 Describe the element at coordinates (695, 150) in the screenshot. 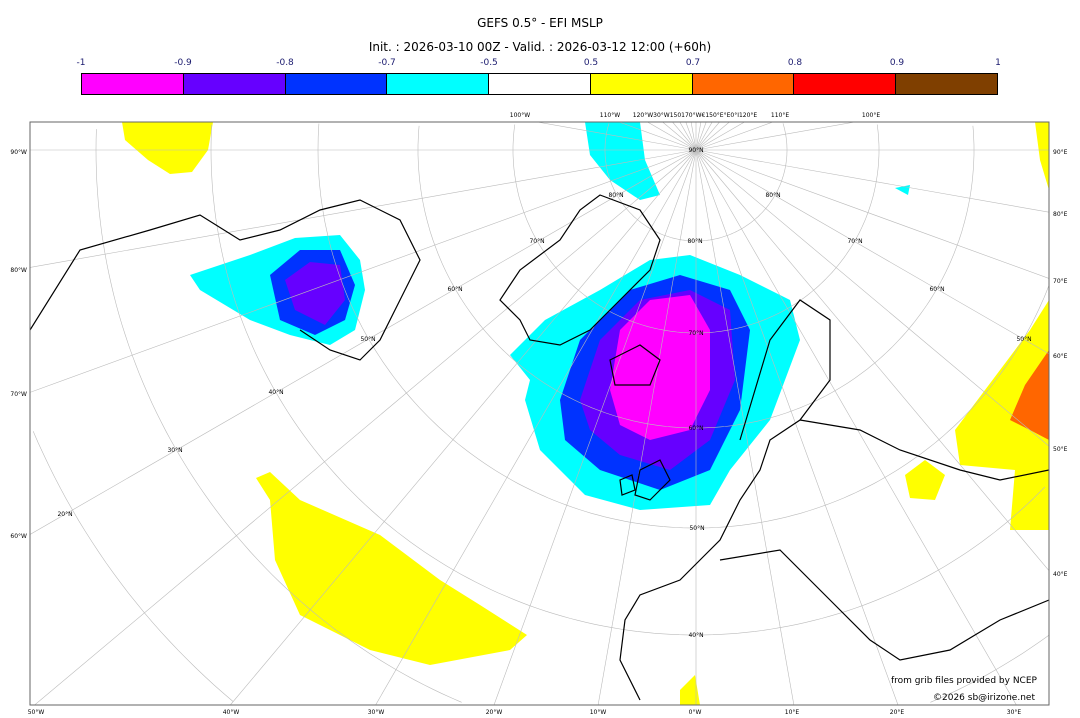

I see `axis-label: 90°N` at that location.